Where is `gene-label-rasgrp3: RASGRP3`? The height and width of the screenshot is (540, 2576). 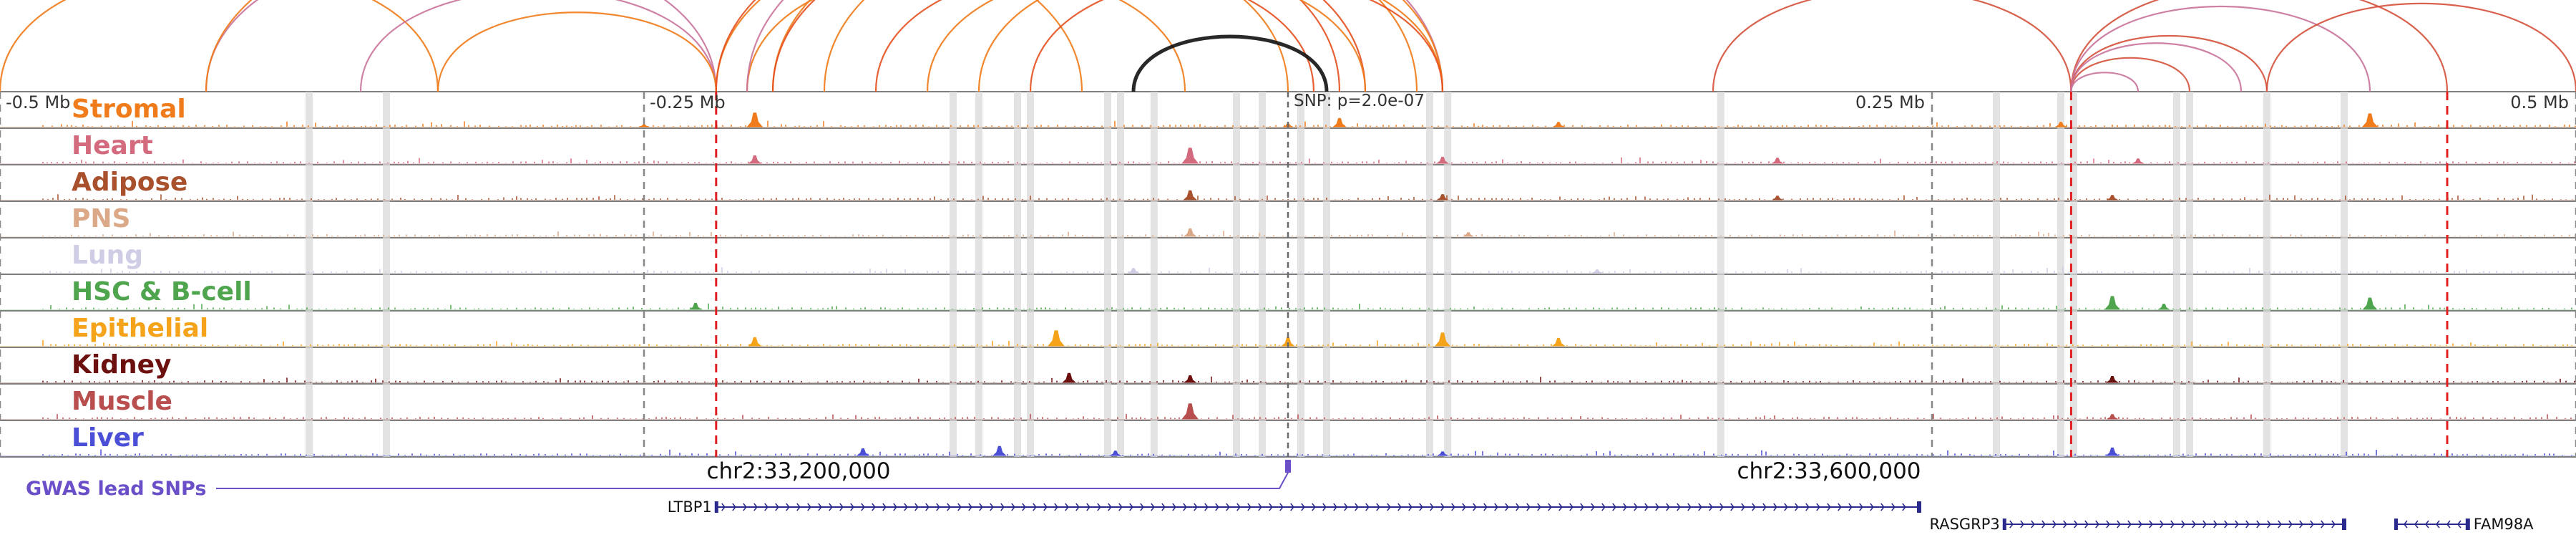 gene-label-rasgrp3: RASGRP3 is located at coordinates (1964, 524).